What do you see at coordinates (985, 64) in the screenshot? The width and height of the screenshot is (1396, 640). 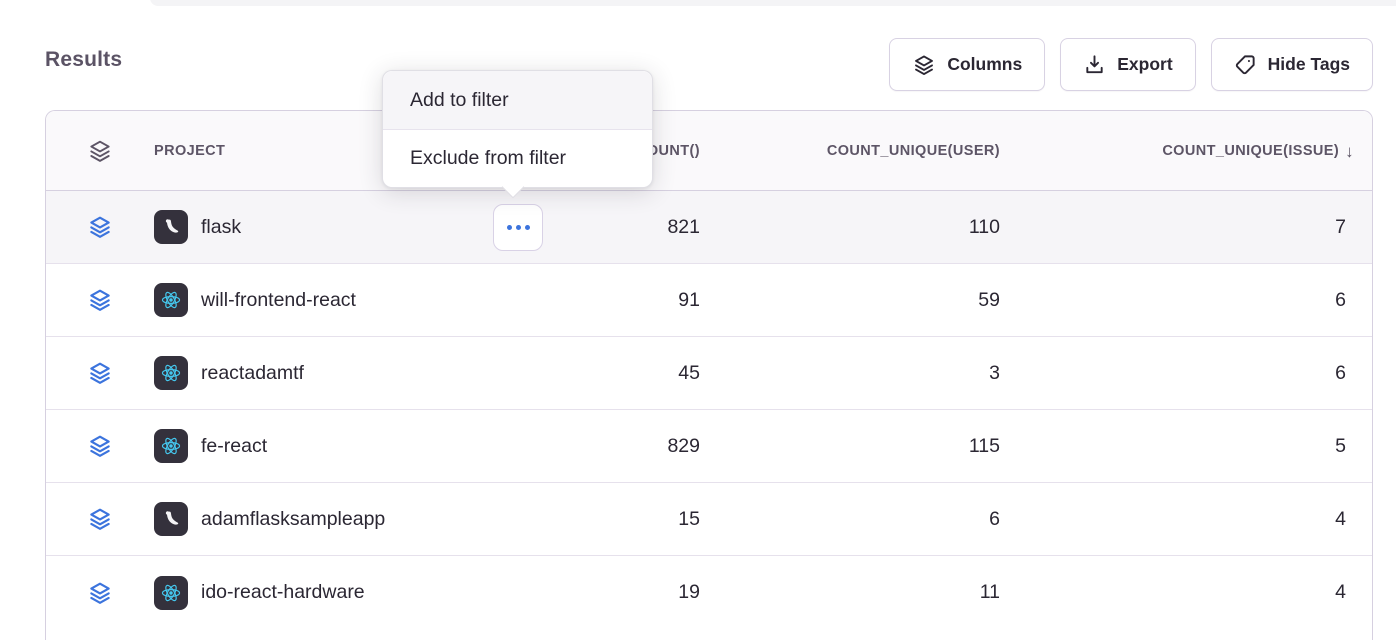 I see `columns-button-label: Columns` at bounding box center [985, 64].